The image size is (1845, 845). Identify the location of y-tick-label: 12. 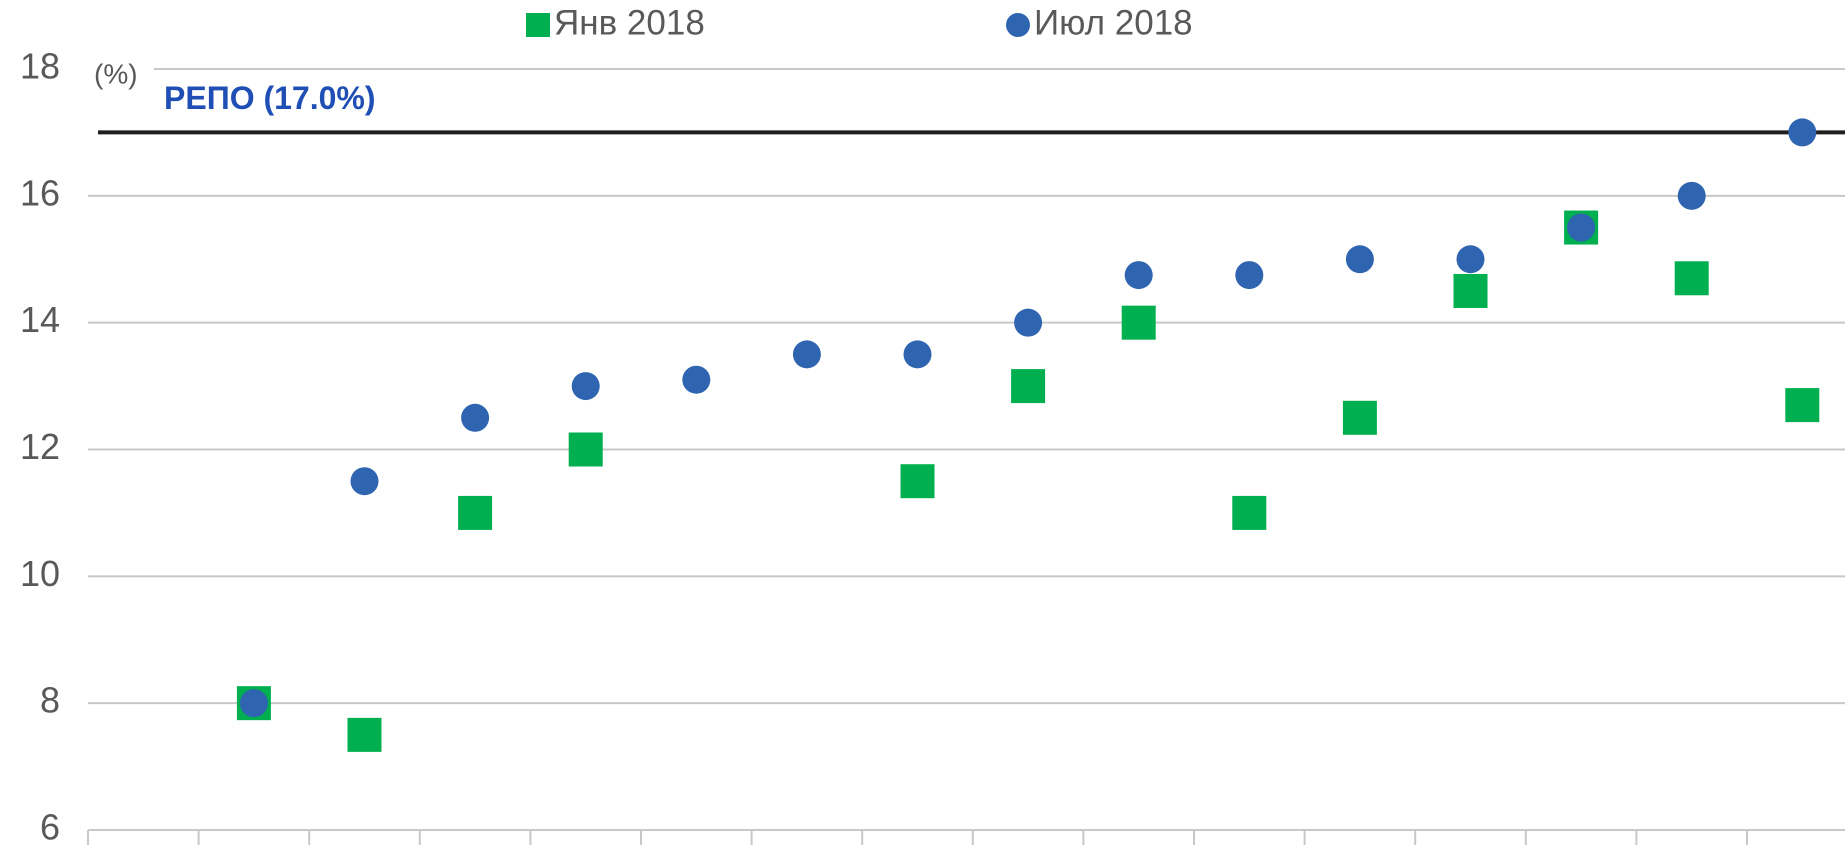
(40, 446).